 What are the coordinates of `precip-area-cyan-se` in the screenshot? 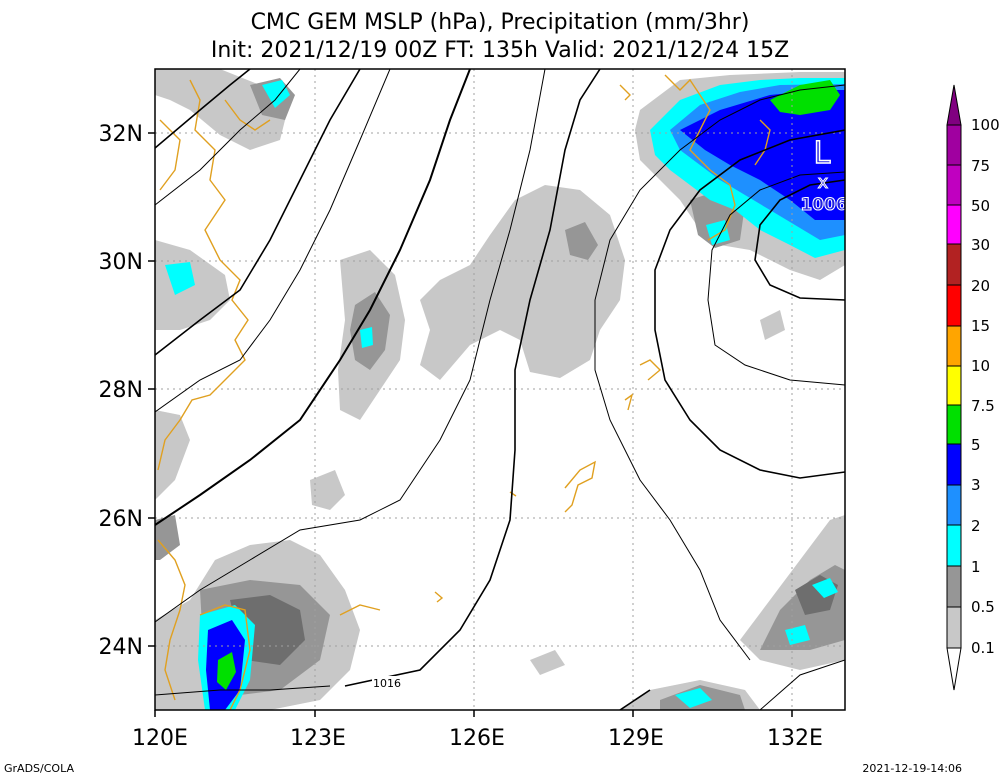 It's located at (825, 588).